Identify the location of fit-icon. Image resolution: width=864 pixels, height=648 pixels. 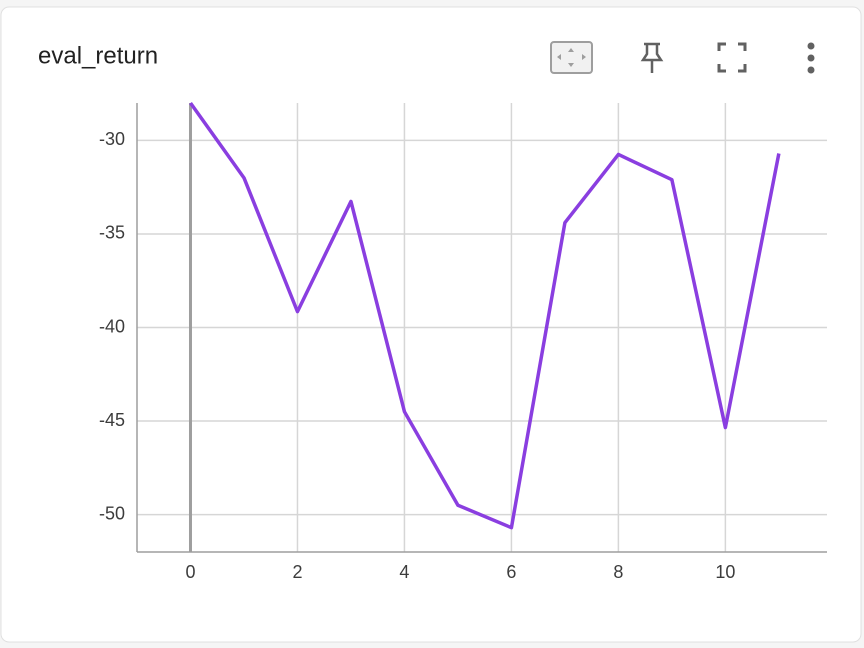
(571, 57).